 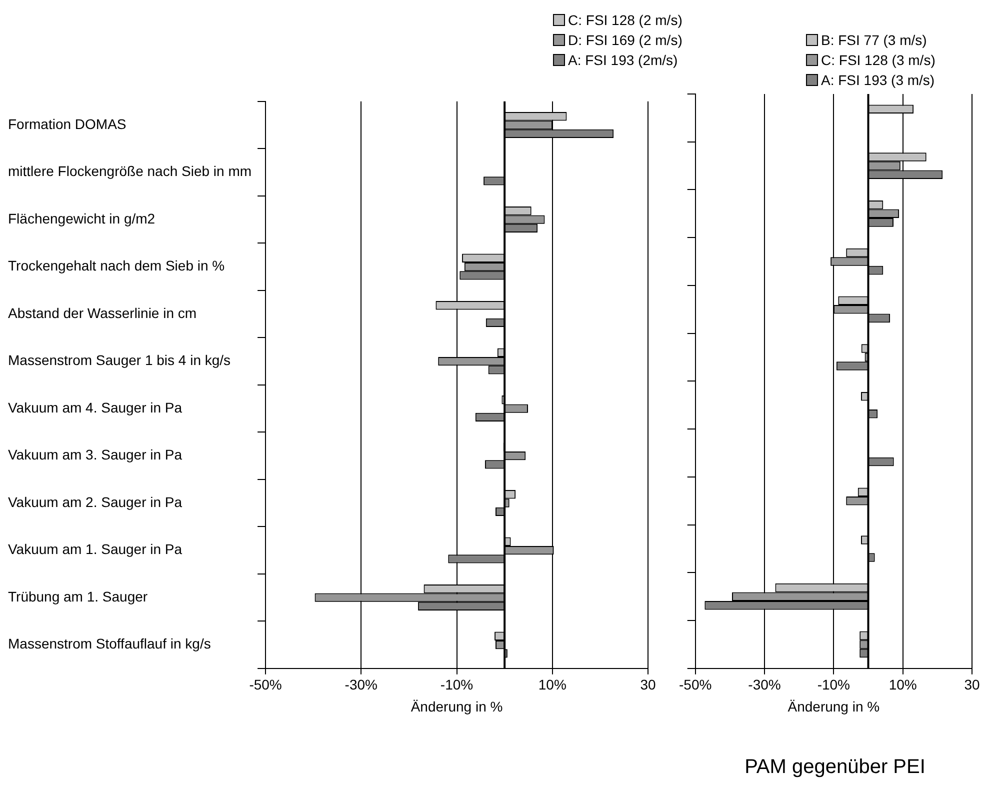 What do you see at coordinates (625, 20) in the screenshot?
I see `legend-label: C: FSI 128 (2 m/s)` at bounding box center [625, 20].